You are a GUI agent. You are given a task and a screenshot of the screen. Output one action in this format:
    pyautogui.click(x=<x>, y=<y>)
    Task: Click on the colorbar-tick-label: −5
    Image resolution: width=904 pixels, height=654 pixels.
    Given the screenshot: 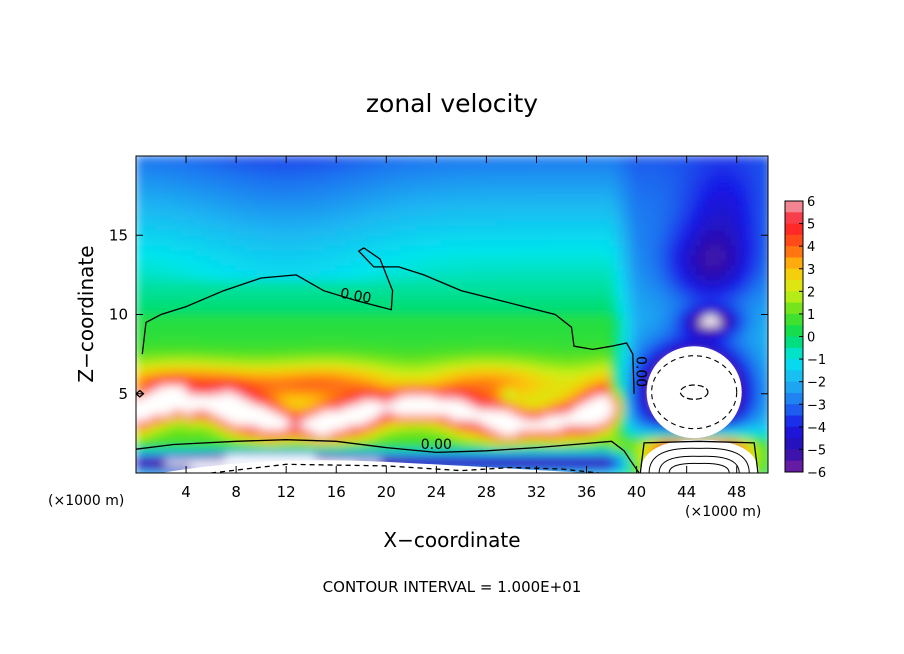 What is the action you would take?
    pyautogui.click(x=816, y=450)
    